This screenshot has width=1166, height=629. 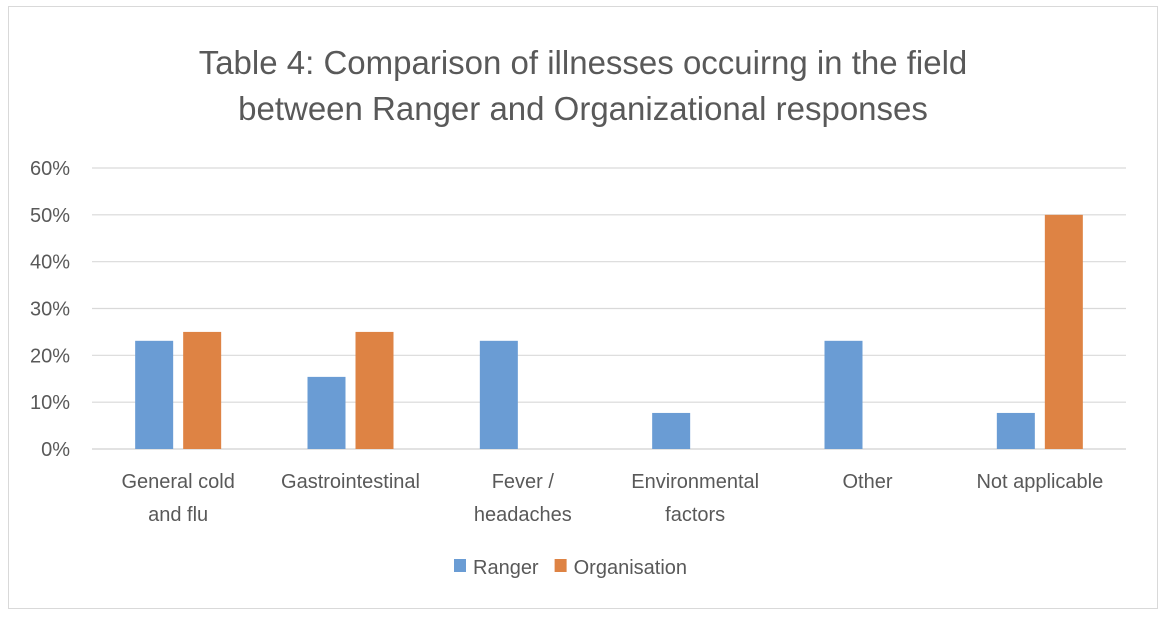 What do you see at coordinates (350, 482) in the screenshot?
I see `x-tick-label: Gastrointestinal` at bounding box center [350, 482].